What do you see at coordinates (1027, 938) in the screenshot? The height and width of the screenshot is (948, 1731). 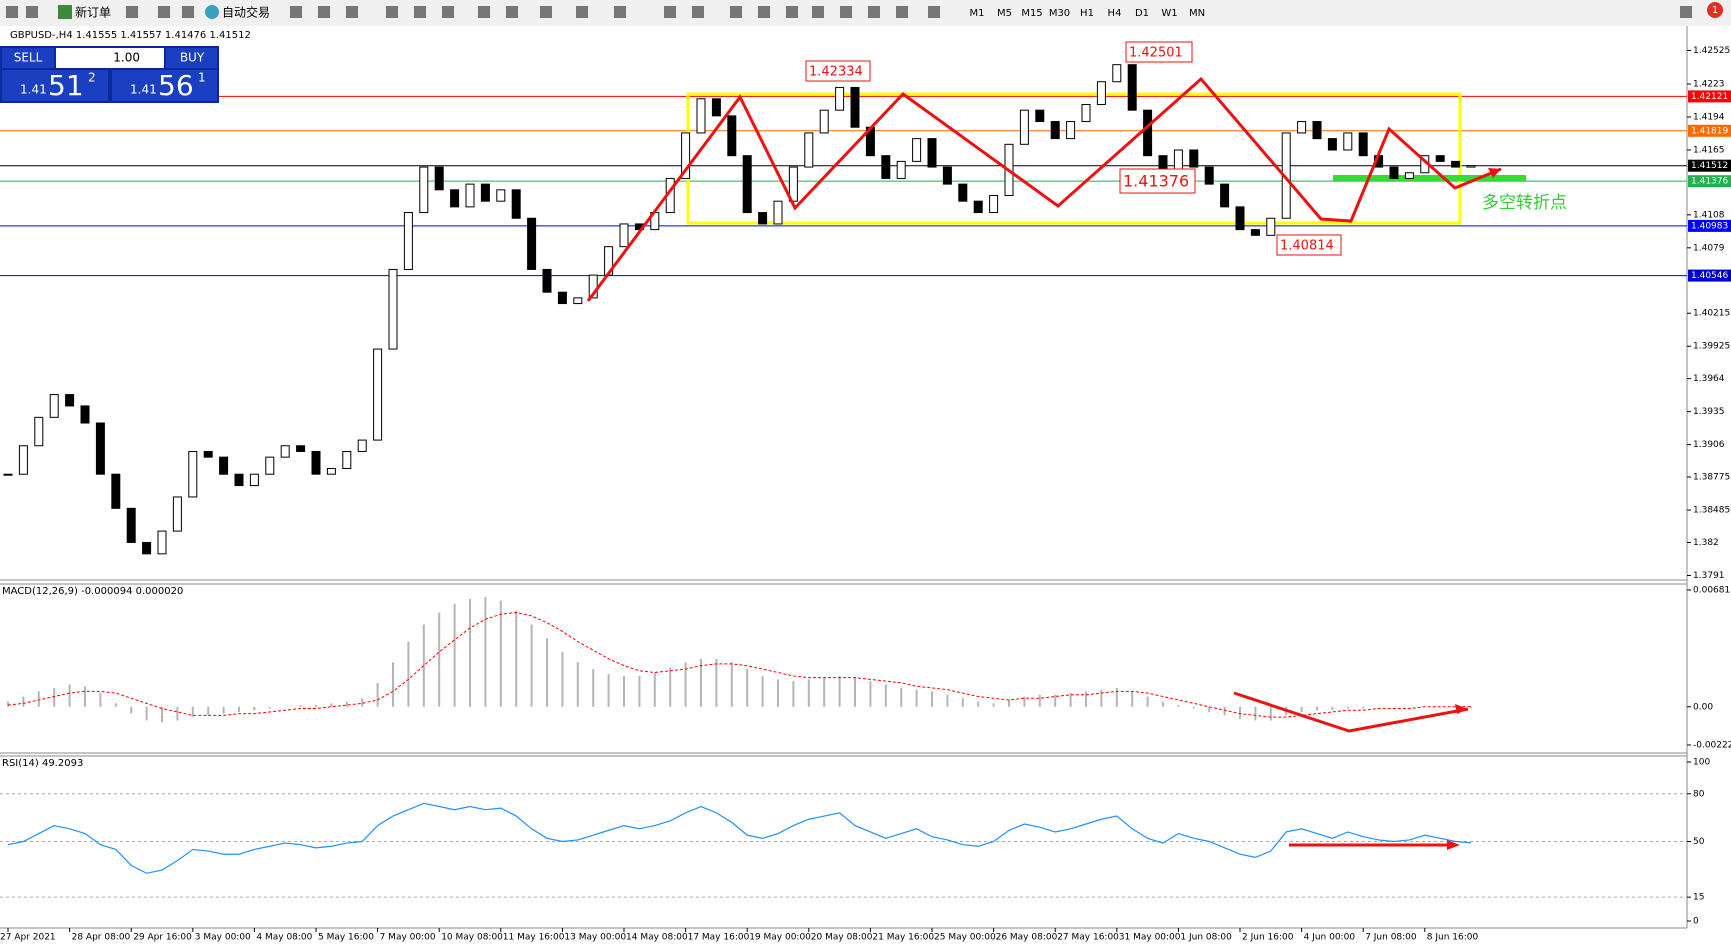 I see `x-tick-label: 26 May 08:00` at bounding box center [1027, 938].